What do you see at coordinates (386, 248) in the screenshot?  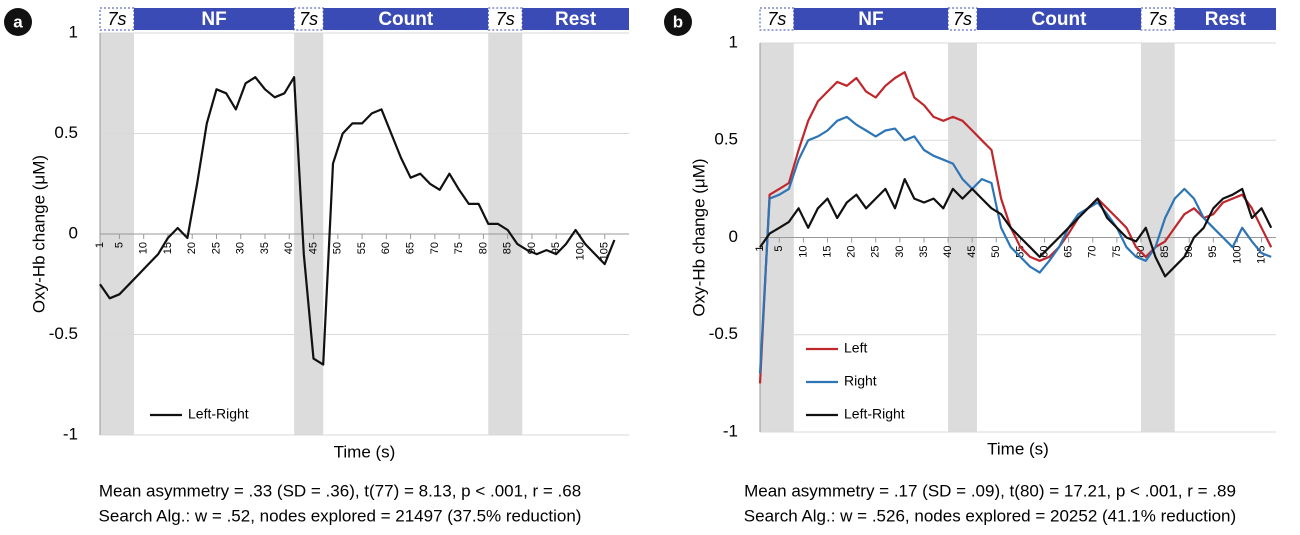 I see `x-tick-label: 60` at bounding box center [386, 248].